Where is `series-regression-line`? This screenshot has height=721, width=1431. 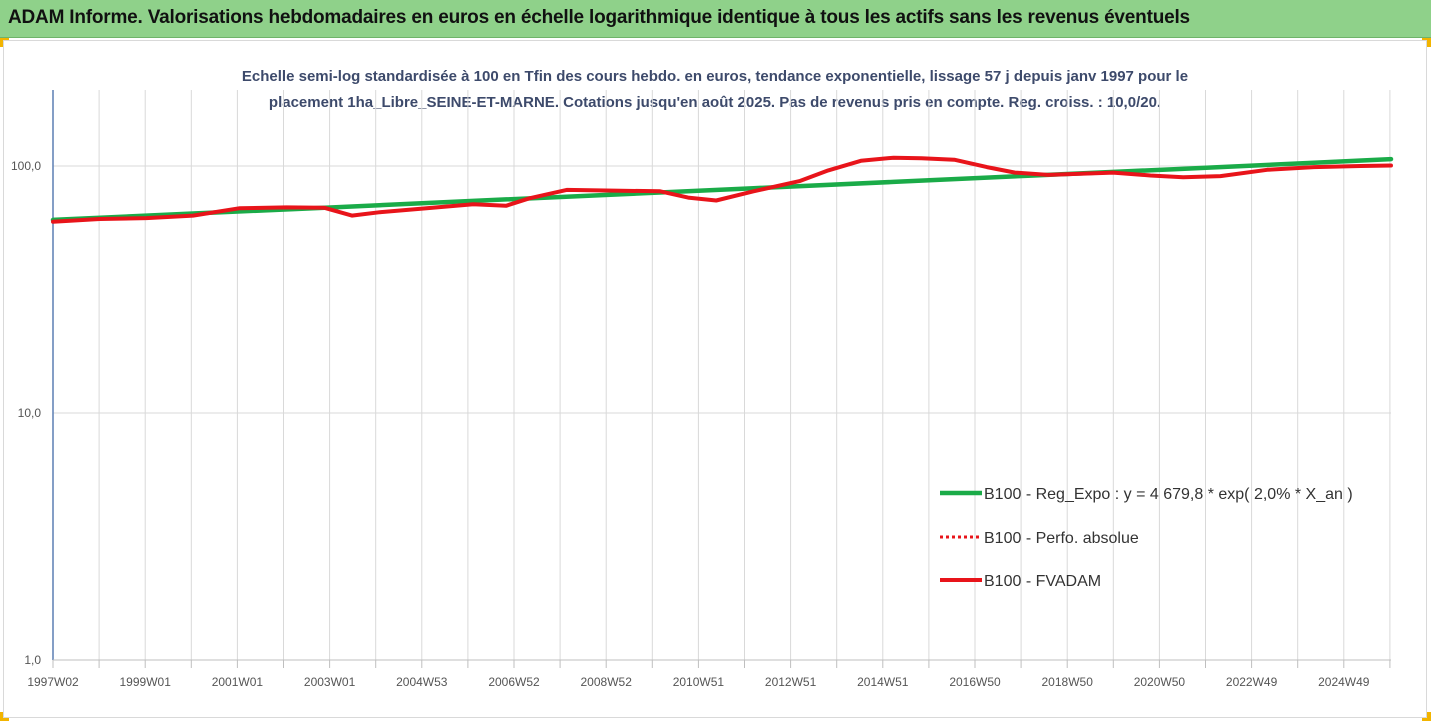 series-regression-line is located at coordinates (722, 189).